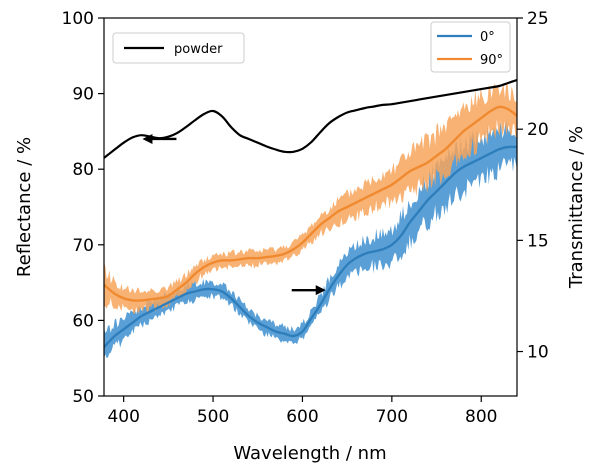  I want to click on x-tick-label: 400, so click(123, 417).